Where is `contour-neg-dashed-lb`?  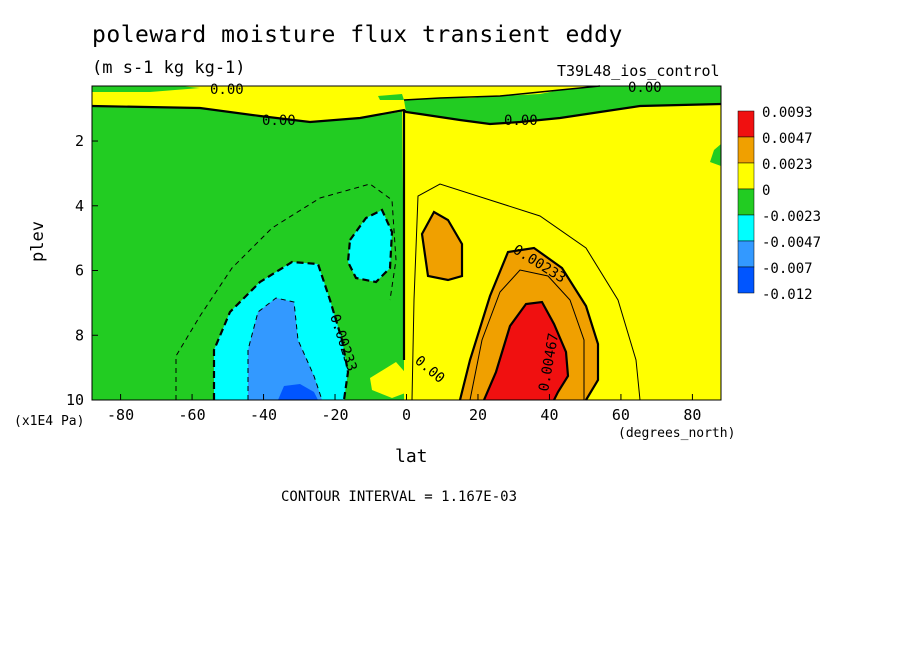 contour-neg-dashed-lb is located at coordinates (285, 349).